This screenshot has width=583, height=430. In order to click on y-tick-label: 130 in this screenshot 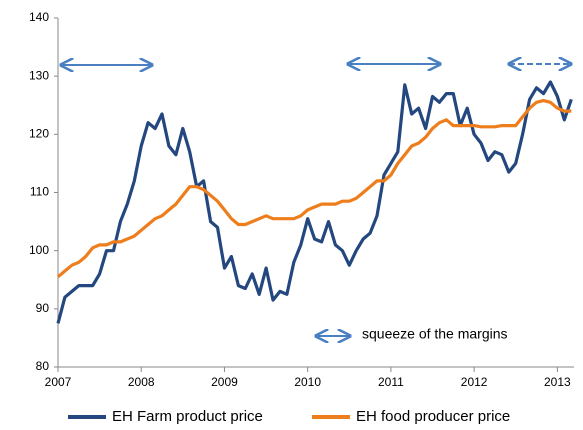, I will do `click(39, 75)`.